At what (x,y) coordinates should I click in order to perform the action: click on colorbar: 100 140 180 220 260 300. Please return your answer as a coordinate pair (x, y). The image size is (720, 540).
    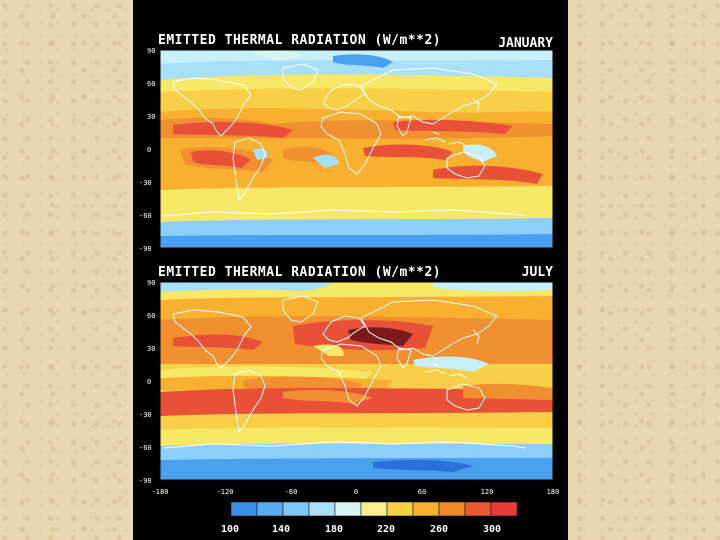
    Looking at the image, I should click on (369, 518).